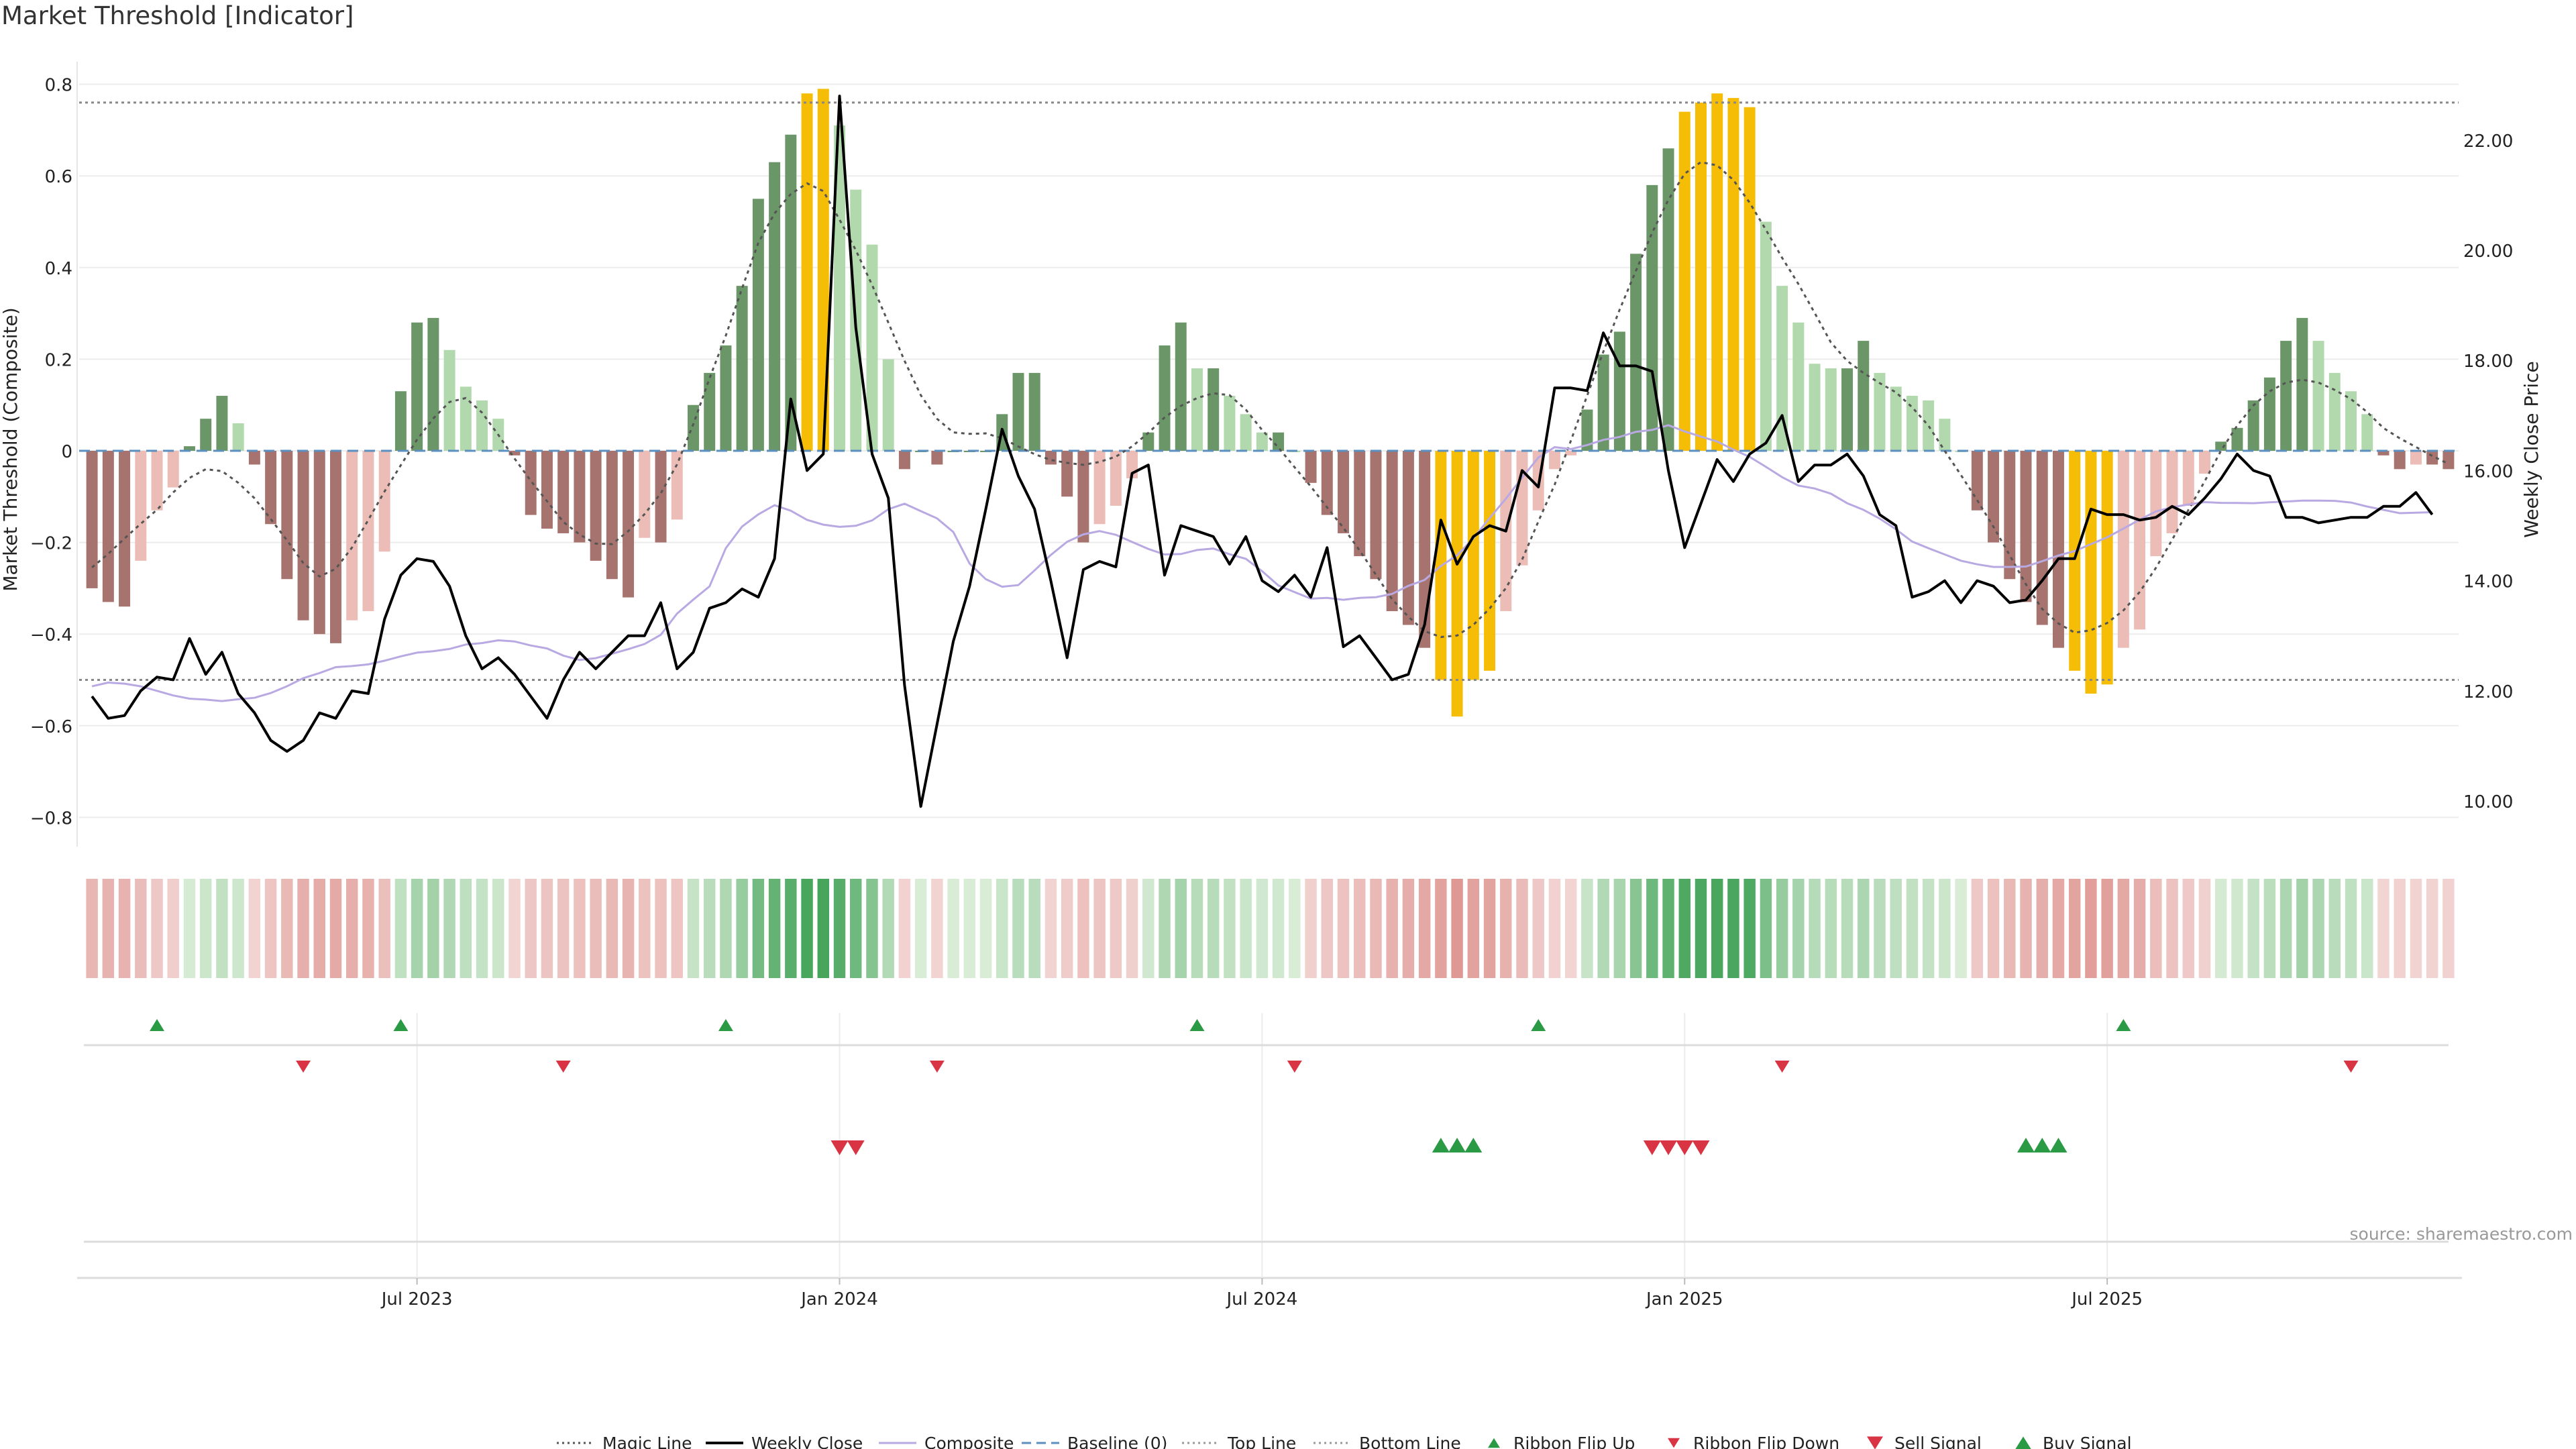 The width and height of the screenshot is (2576, 1449). I want to click on legend-sell-signal: Sell Signal, so click(1924, 1441).